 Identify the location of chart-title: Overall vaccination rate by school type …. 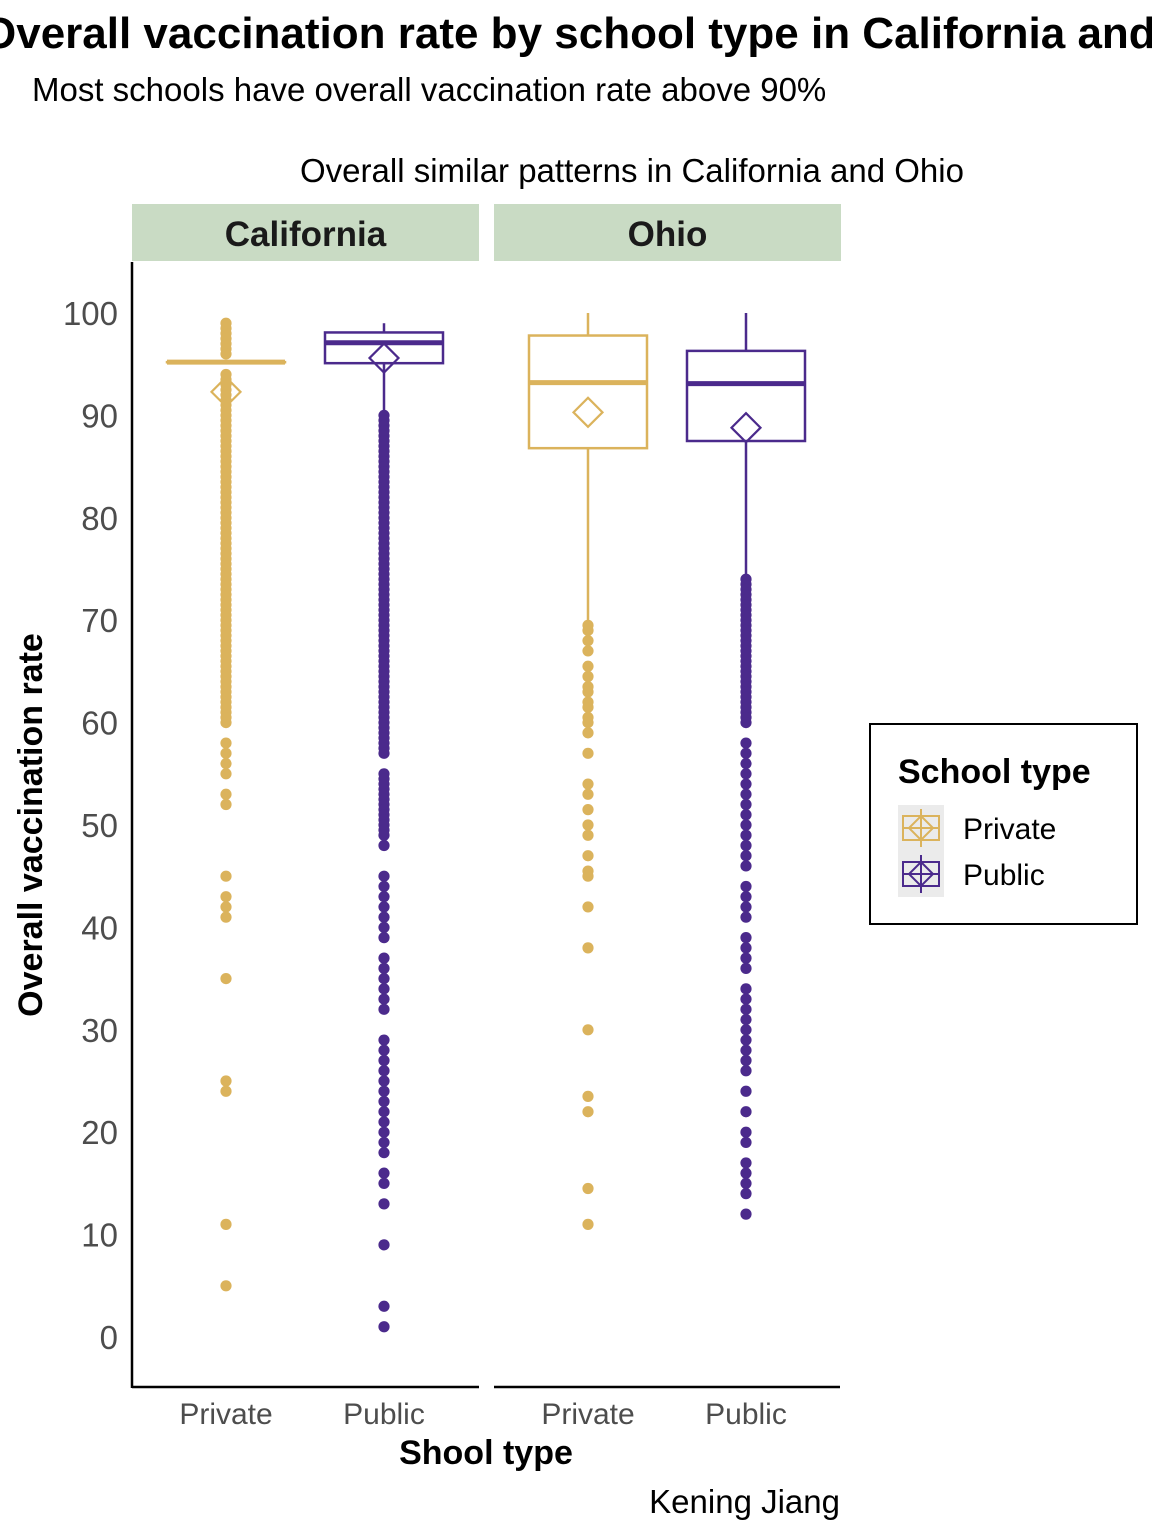
(576, 33).